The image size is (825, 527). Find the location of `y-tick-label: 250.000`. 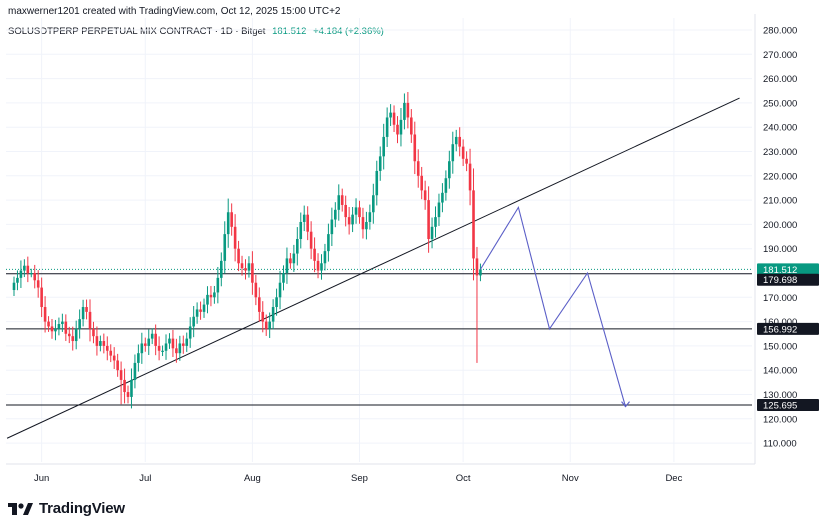

y-tick-label: 250.000 is located at coordinates (780, 103).